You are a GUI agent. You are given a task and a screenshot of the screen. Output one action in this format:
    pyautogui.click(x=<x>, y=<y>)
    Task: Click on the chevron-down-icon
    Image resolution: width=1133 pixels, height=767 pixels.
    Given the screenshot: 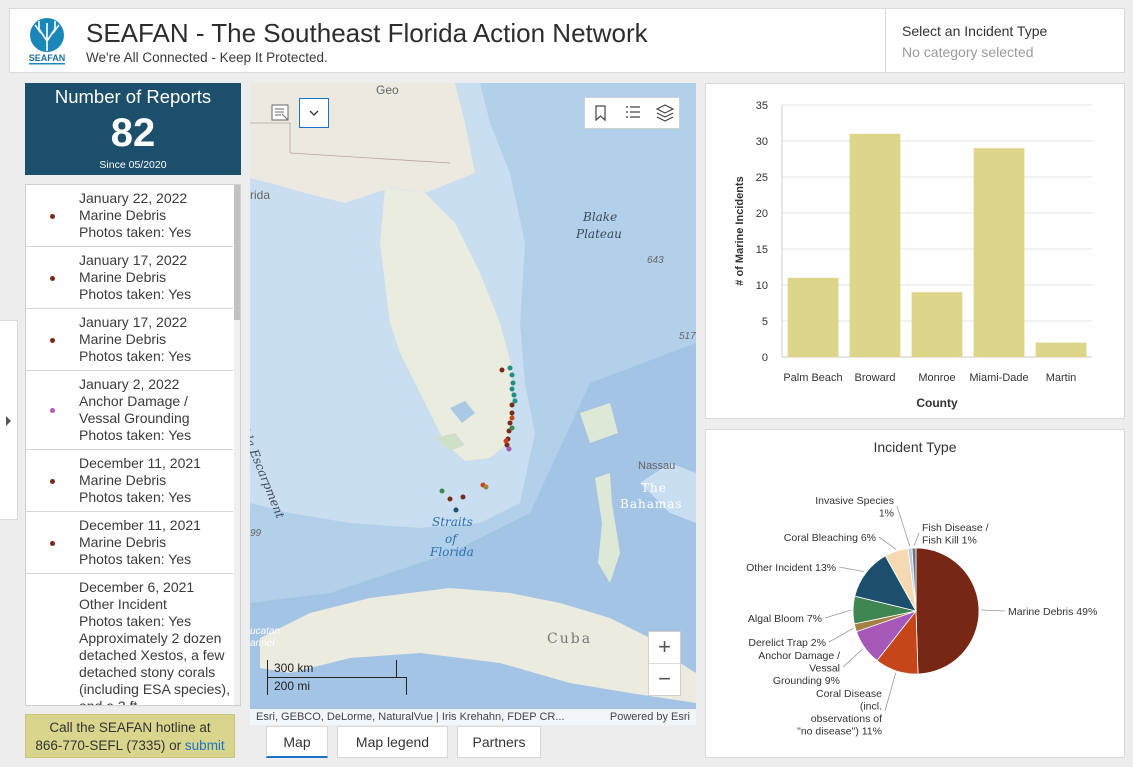 What is the action you would take?
    pyautogui.click(x=314, y=113)
    